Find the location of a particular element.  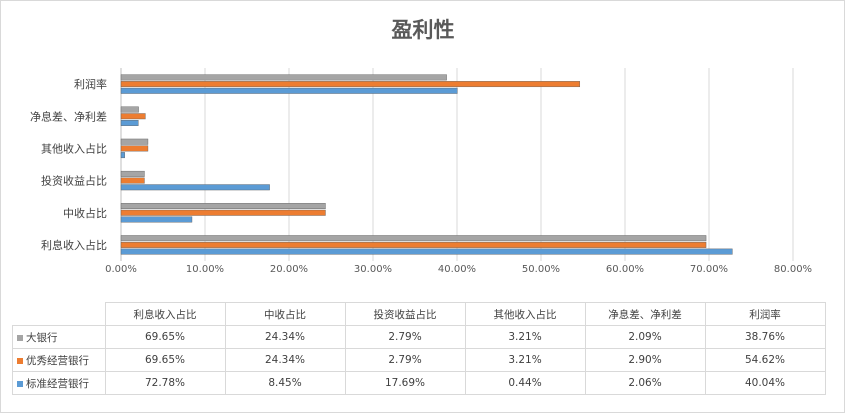

table-column-header: 利息收入占比 is located at coordinates (165, 314).